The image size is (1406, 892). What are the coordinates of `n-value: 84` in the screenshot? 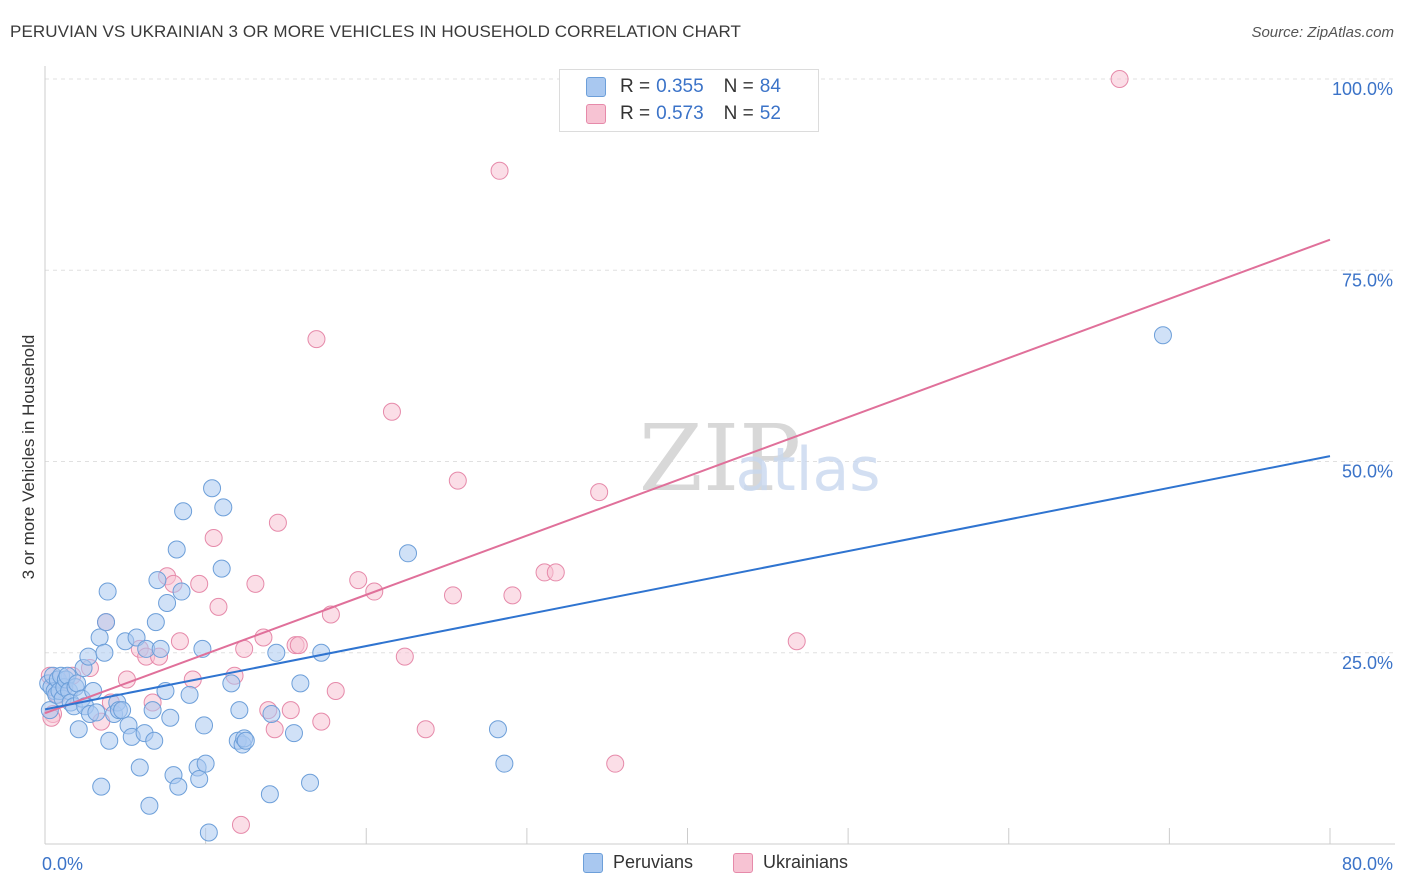 It's located at (770, 86).